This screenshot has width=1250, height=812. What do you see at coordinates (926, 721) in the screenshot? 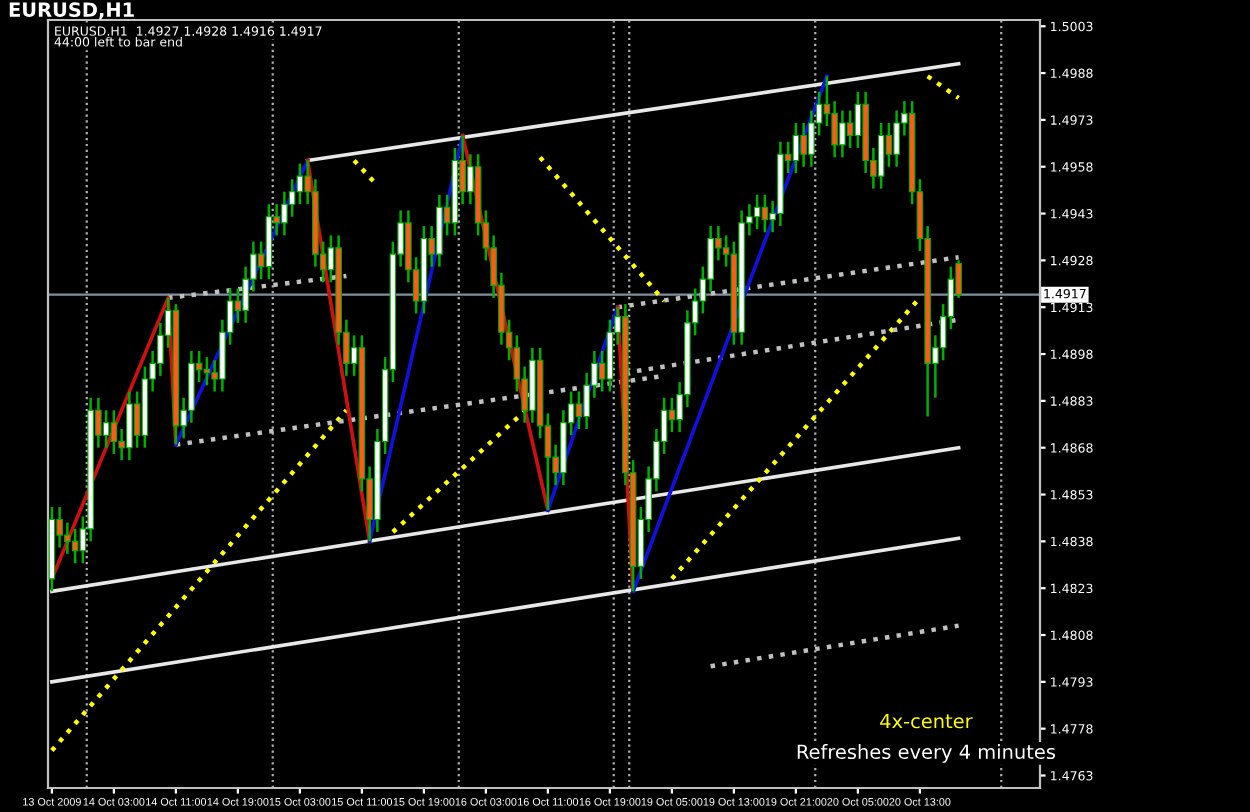
I see `annotation: 4x-center` at bounding box center [926, 721].